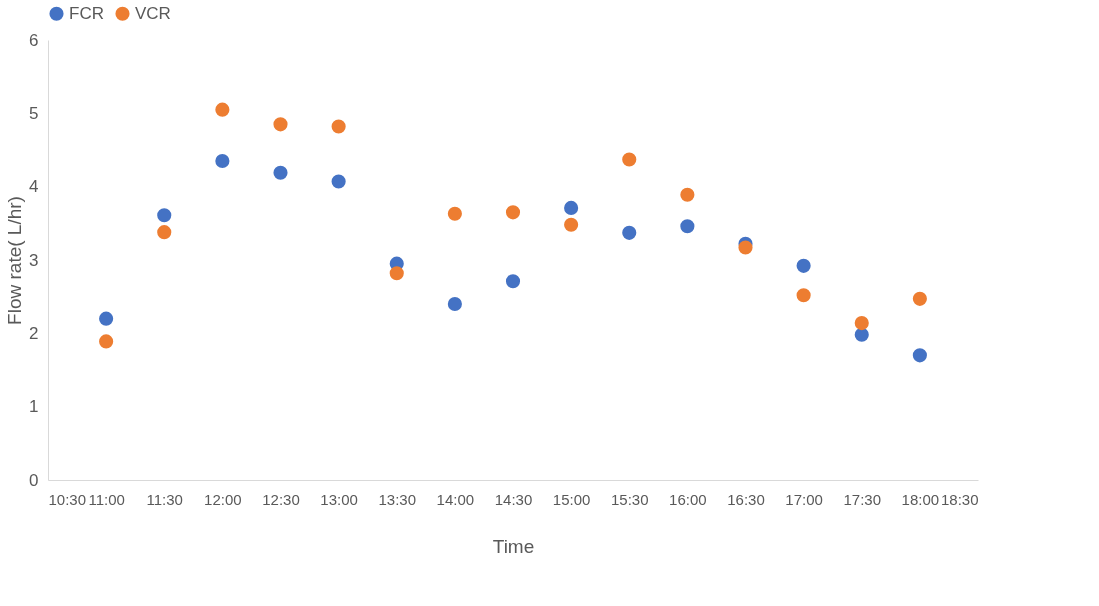 Image resolution: width=1099 pixels, height=606 pixels. What do you see at coordinates (688, 499) in the screenshot?
I see `x-tick-label: 16:00` at bounding box center [688, 499].